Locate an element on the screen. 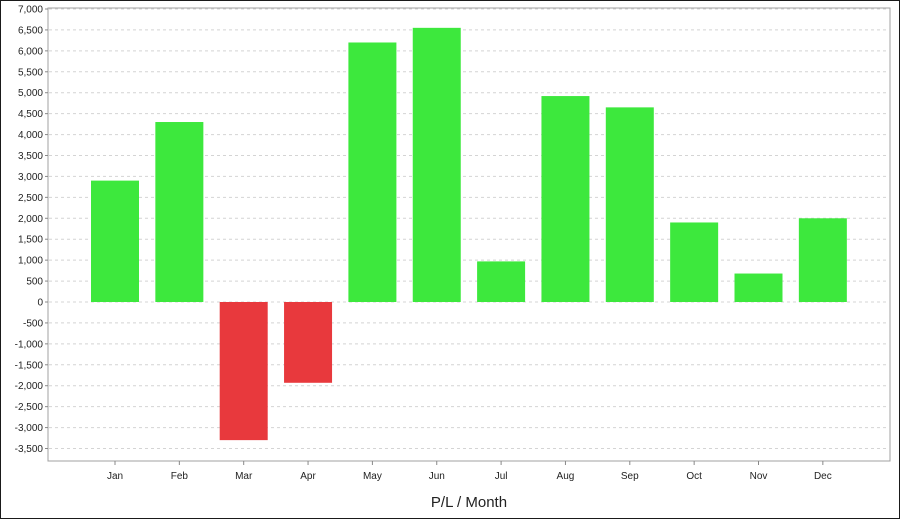 Image resolution: width=900 pixels, height=519 pixels. y-tick-label: 2,500 is located at coordinates (30, 198).